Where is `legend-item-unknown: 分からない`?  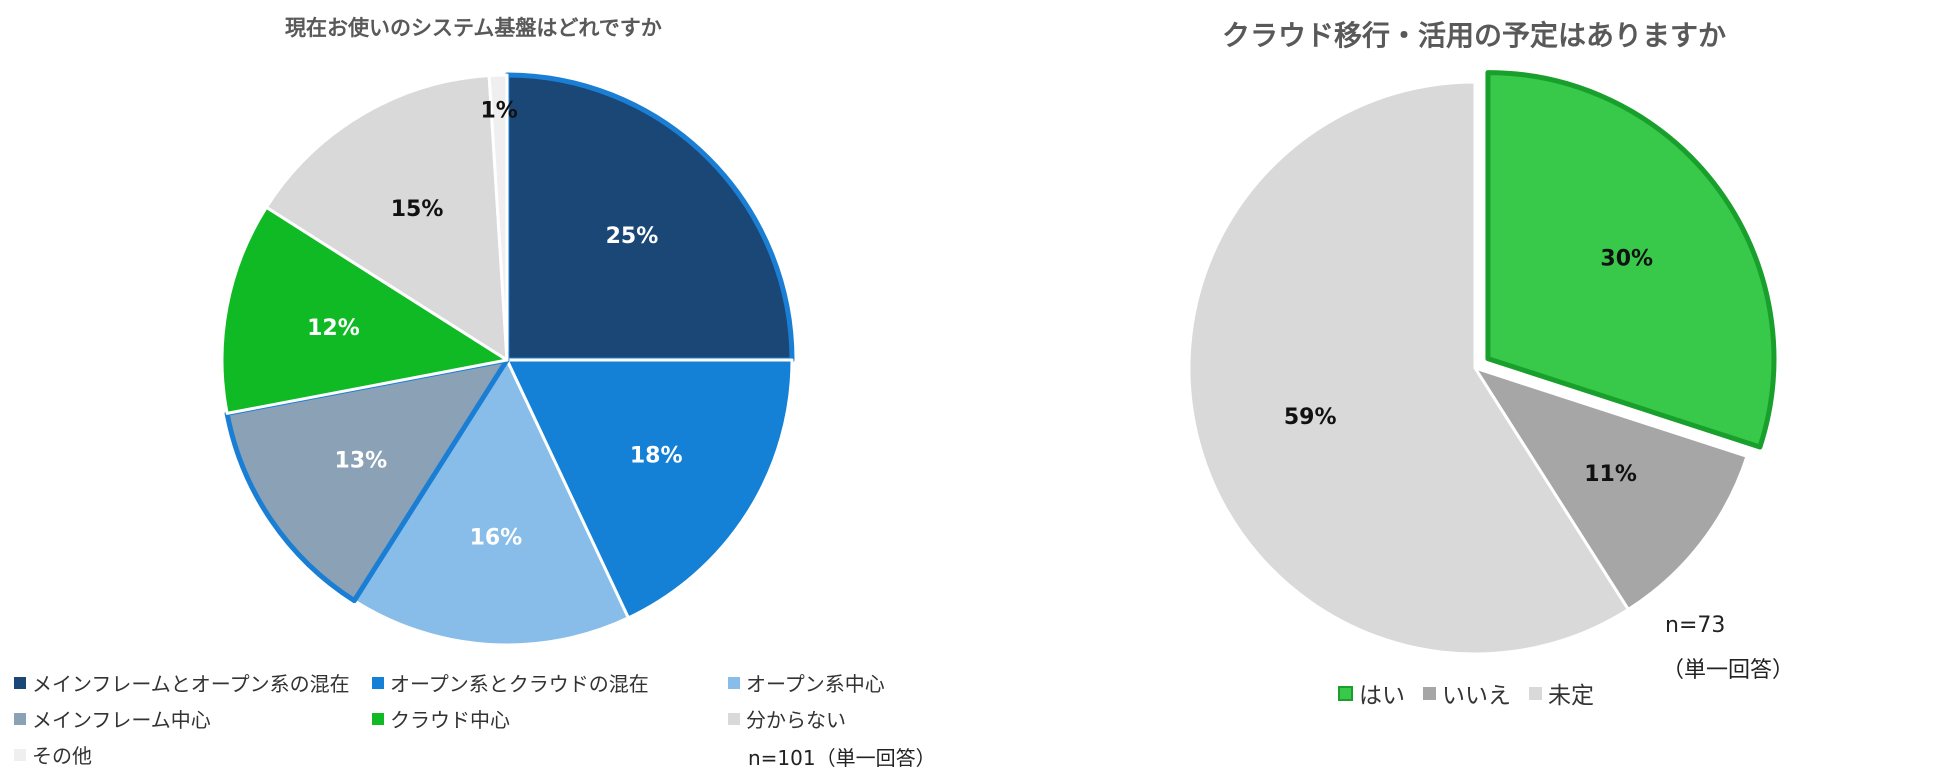
legend-item-unknown: 分からない is located at coordinates (787, 718).